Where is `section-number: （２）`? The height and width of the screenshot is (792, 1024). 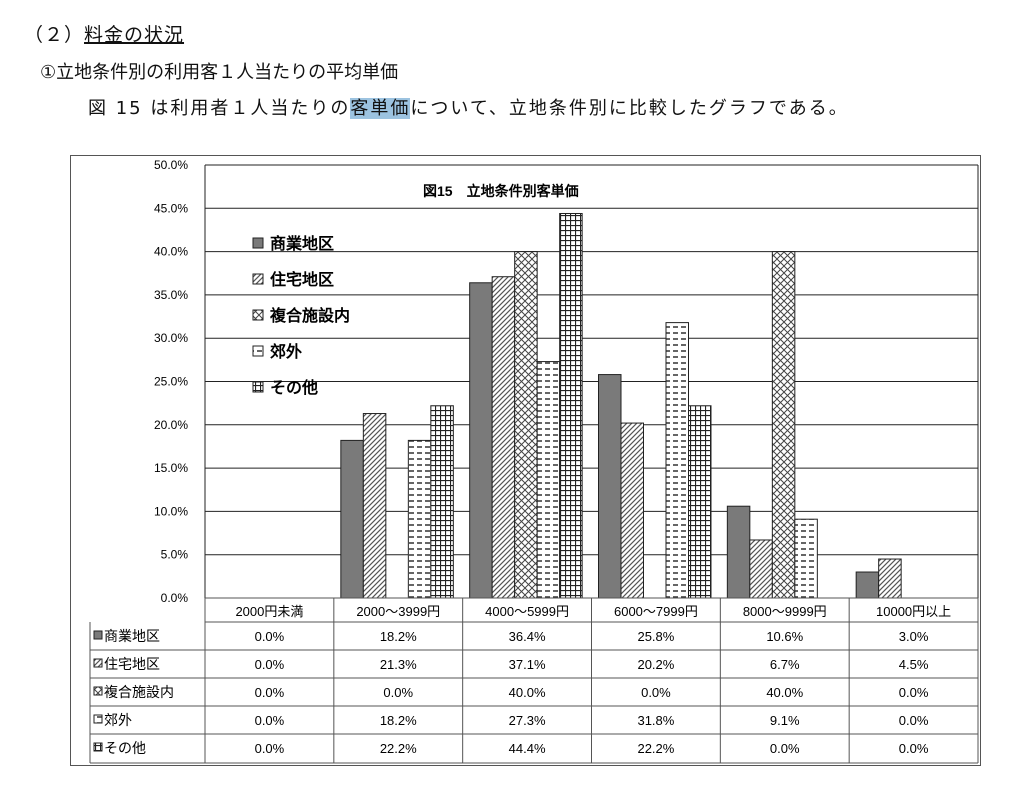
section-number: （２） is located at coordinates (54, 35).